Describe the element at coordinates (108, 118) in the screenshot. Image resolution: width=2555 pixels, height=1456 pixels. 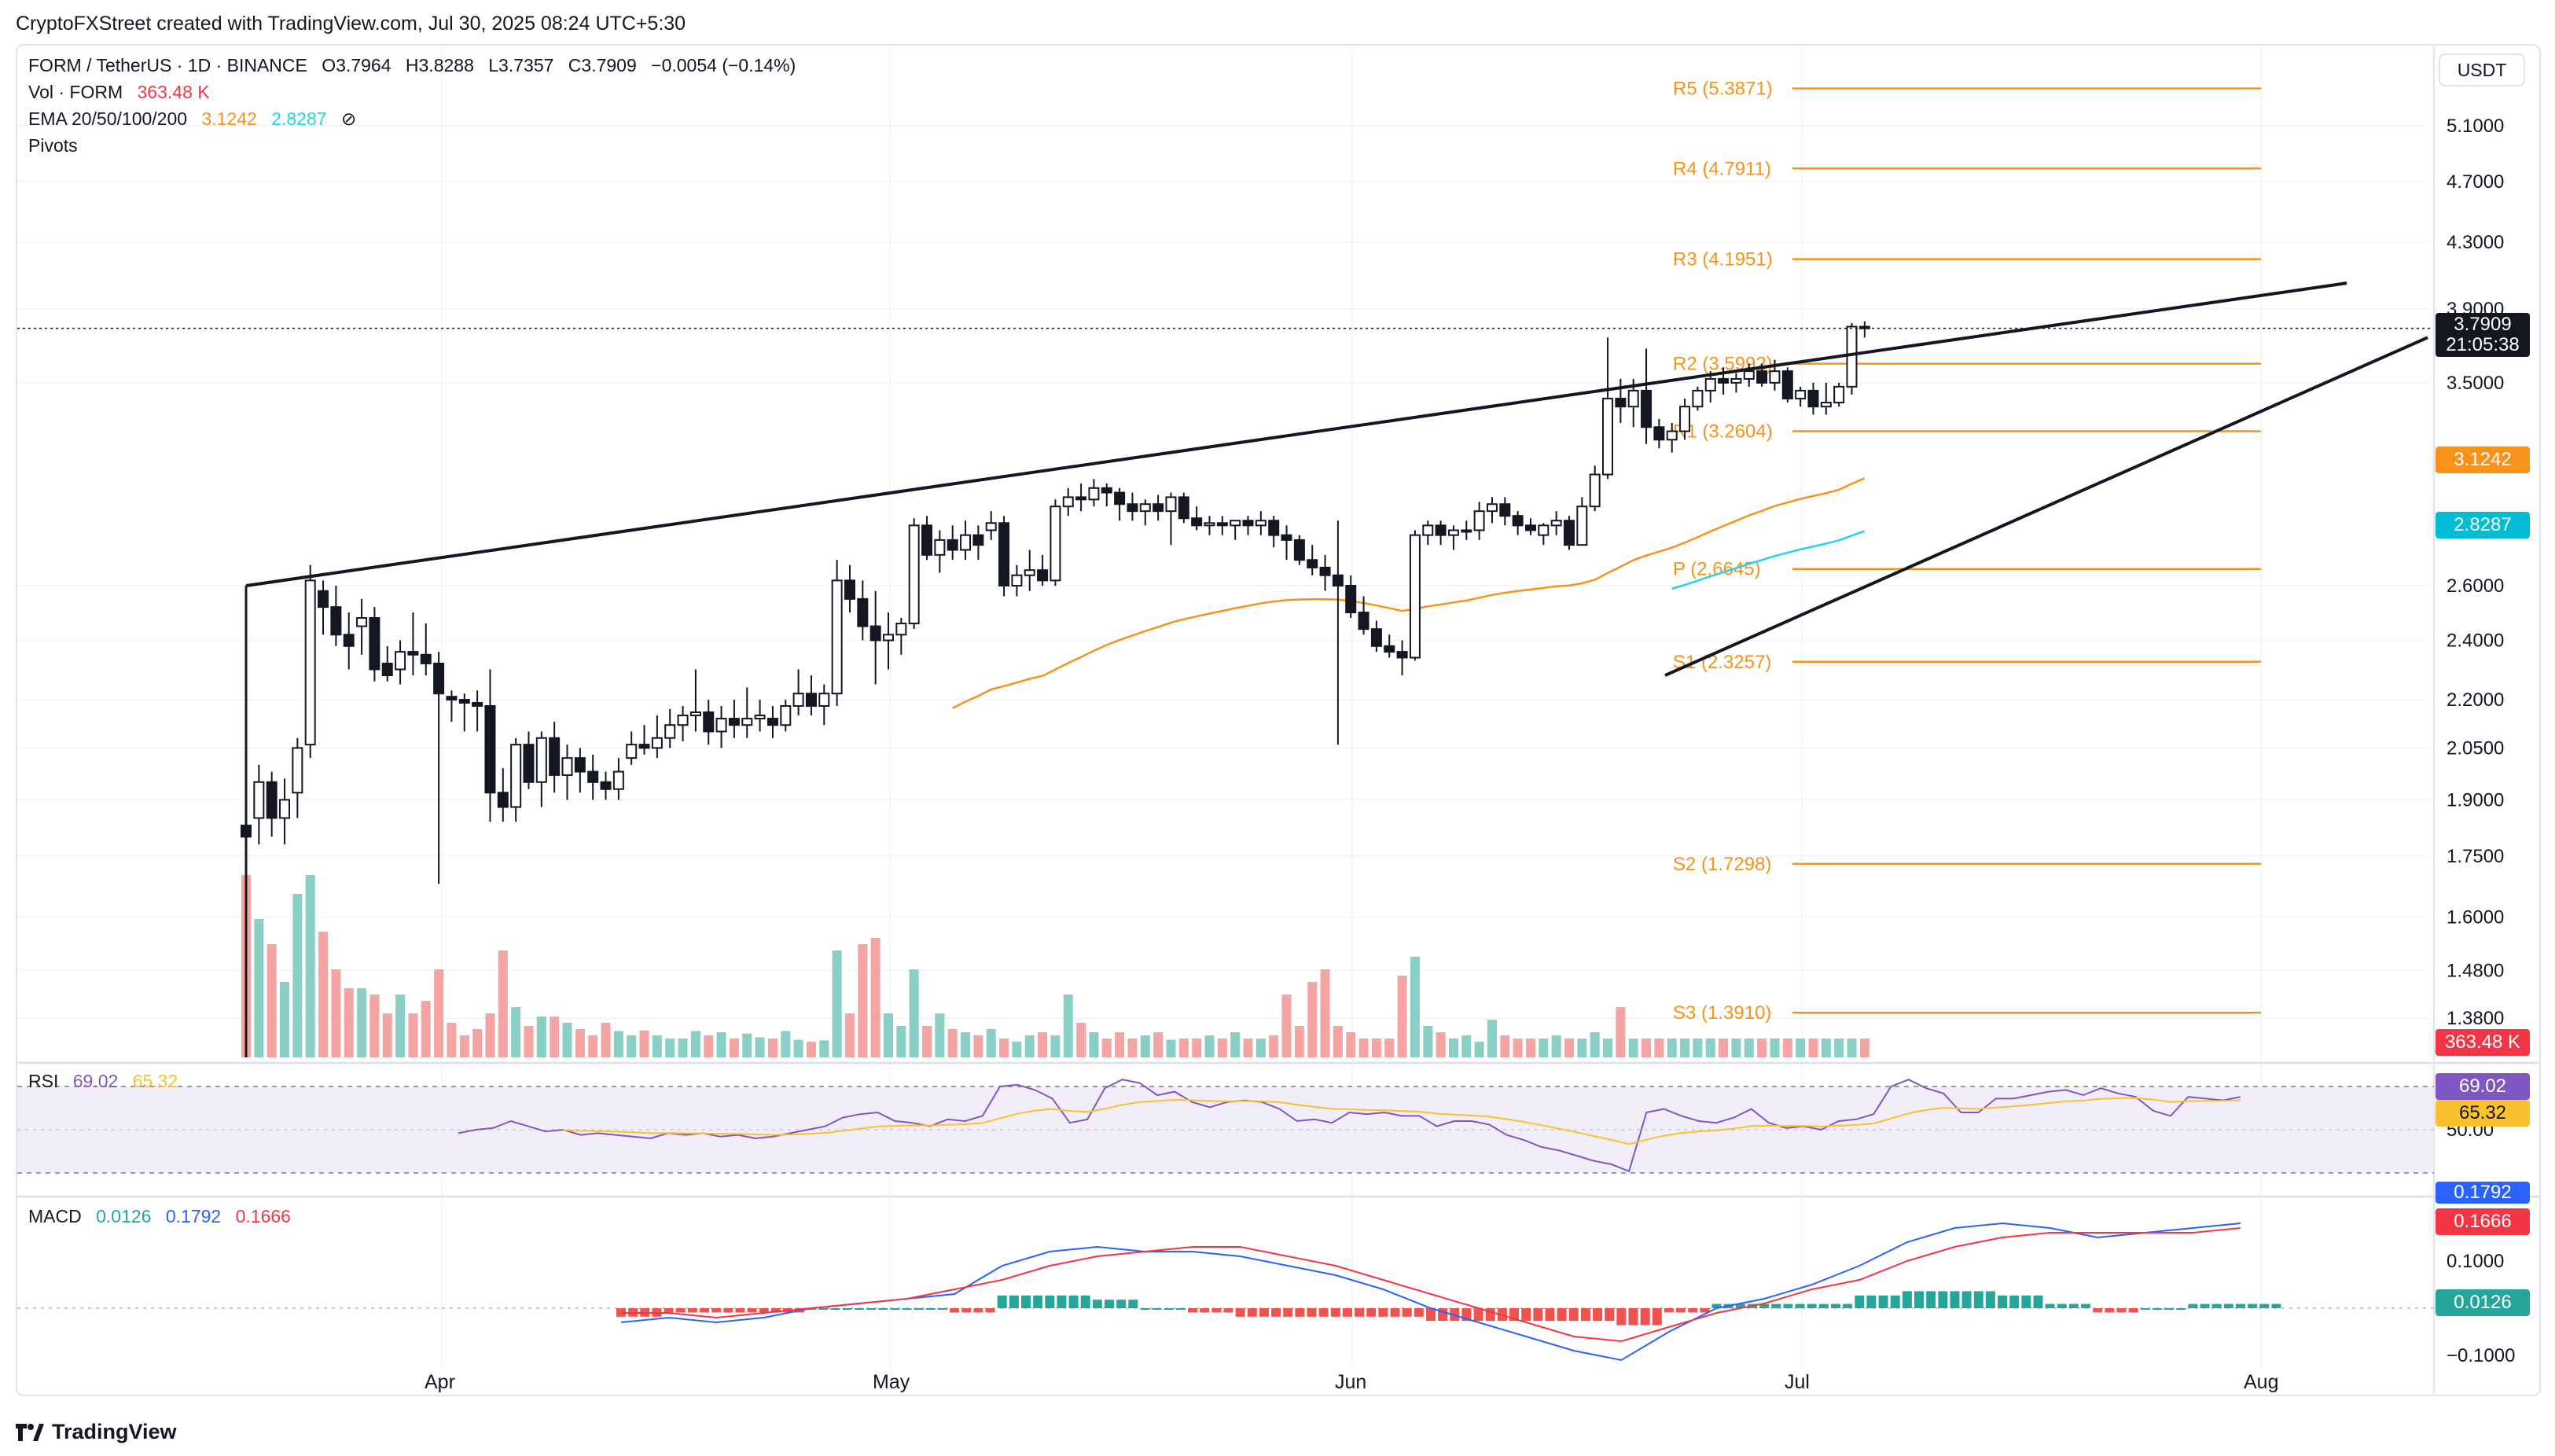
I see `ema-label: EMA 20/50/100/200` at that location.